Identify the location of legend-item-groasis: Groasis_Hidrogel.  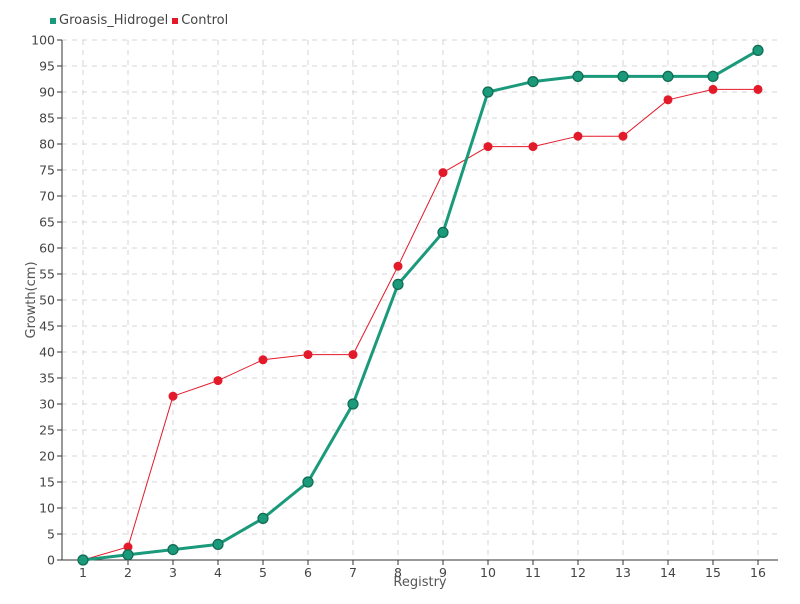
(109, 20).